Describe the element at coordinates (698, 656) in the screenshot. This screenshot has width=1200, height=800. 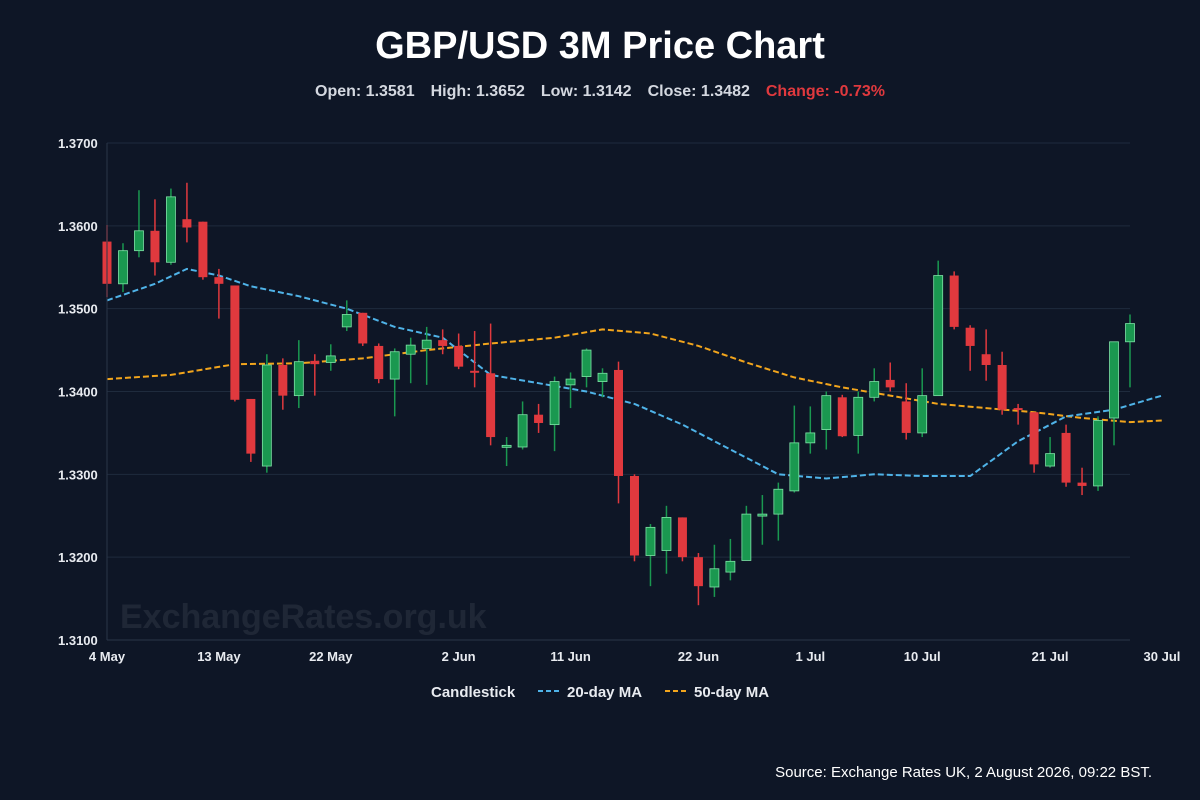
I see `x-tick-label: 22 Jun` at that location.